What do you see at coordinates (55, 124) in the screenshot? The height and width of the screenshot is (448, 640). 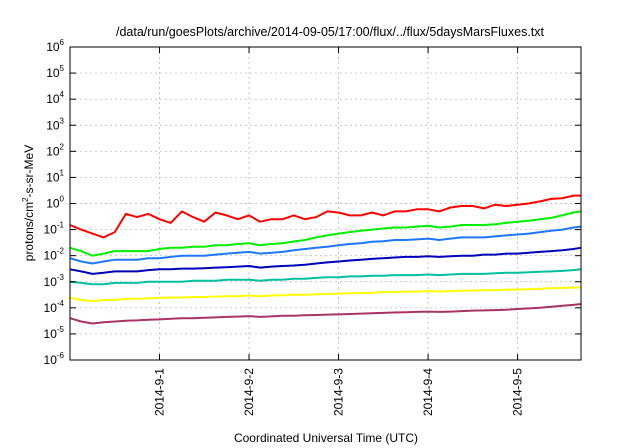 I see `y-tick-label: 10³` at bounding box center [55, 124].